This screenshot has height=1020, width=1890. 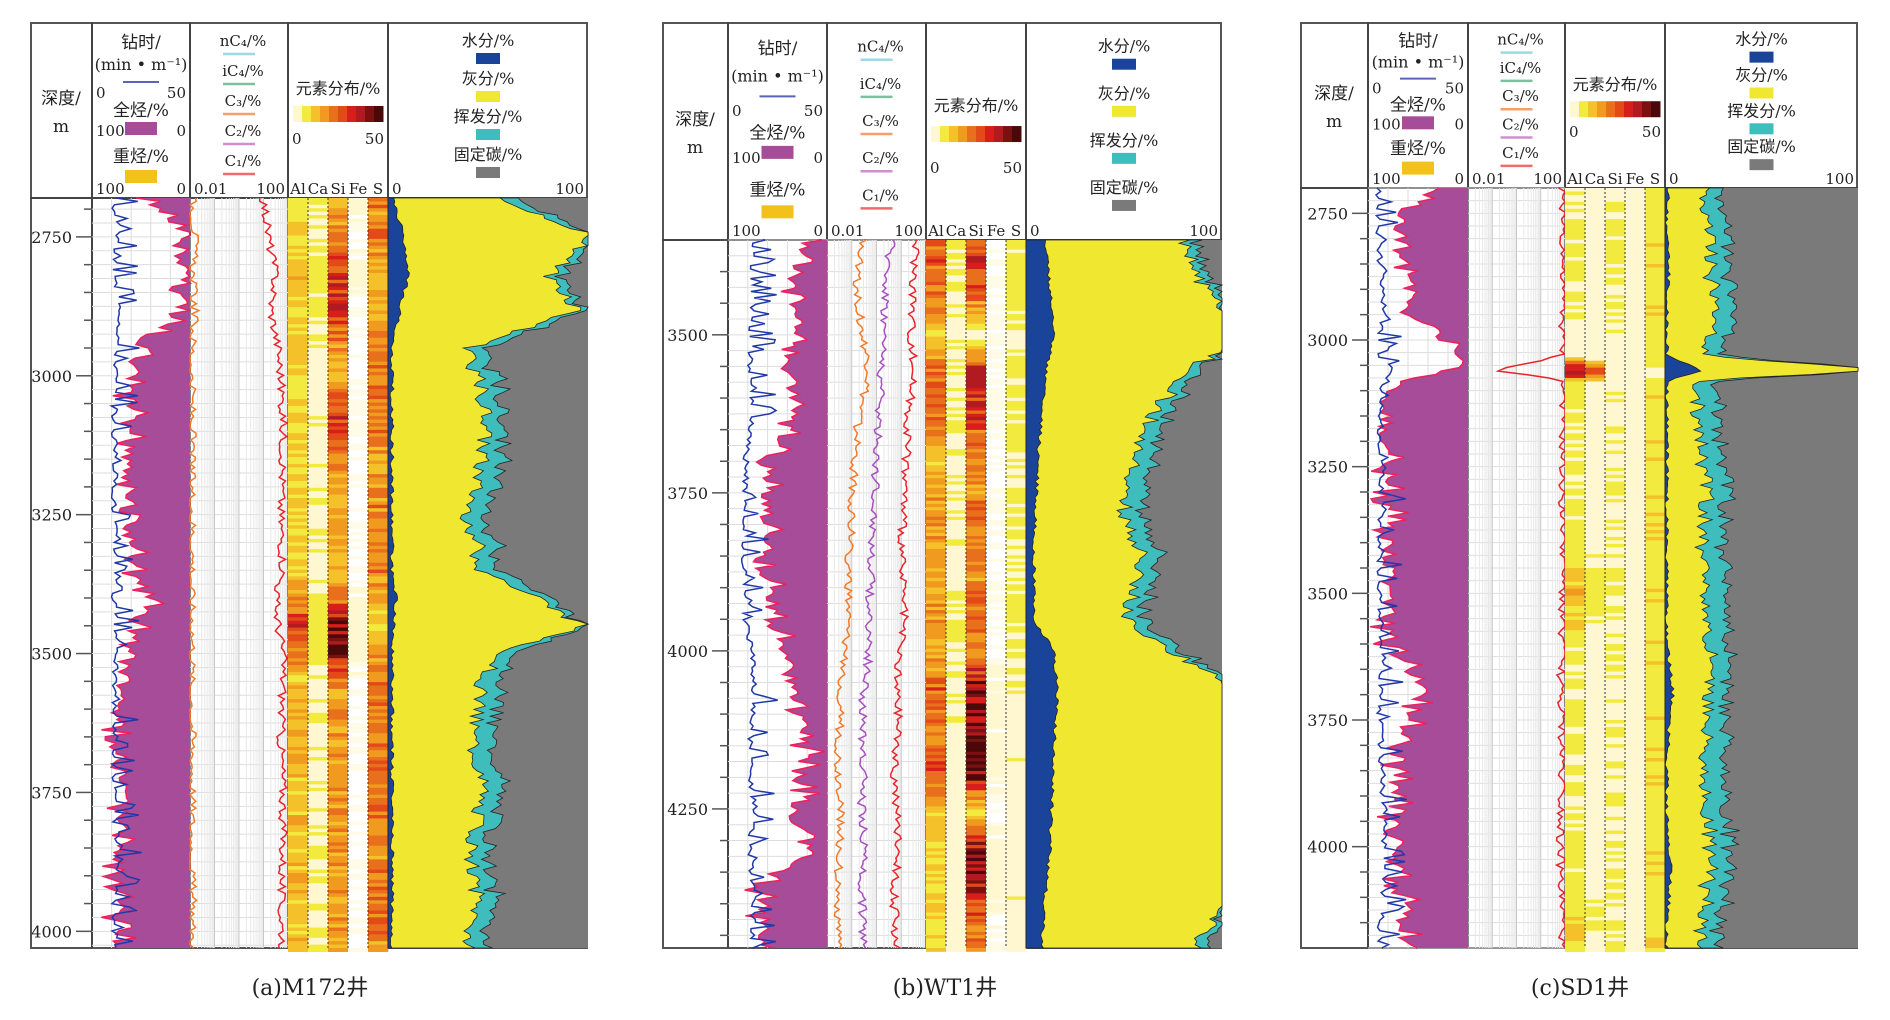 What do you see at coordinates (1761, 129) in the screenshot?
I see `proximate-legend-swatch` at bounding box center [1761, 129].